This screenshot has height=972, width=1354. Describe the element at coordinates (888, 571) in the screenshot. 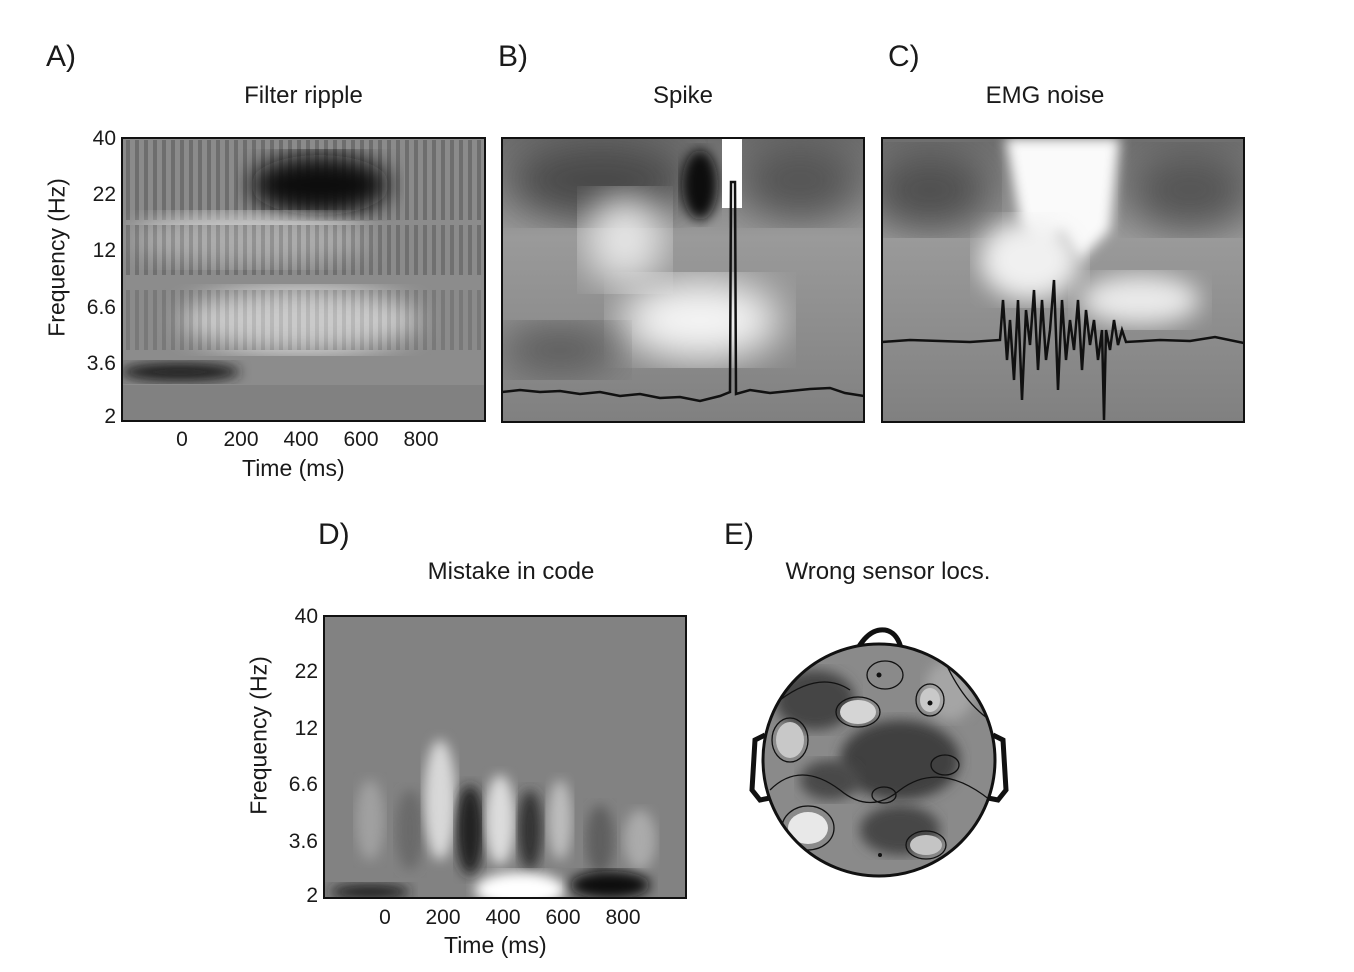

I see `panel-title-e: Wrong sensor locs.` at that location.